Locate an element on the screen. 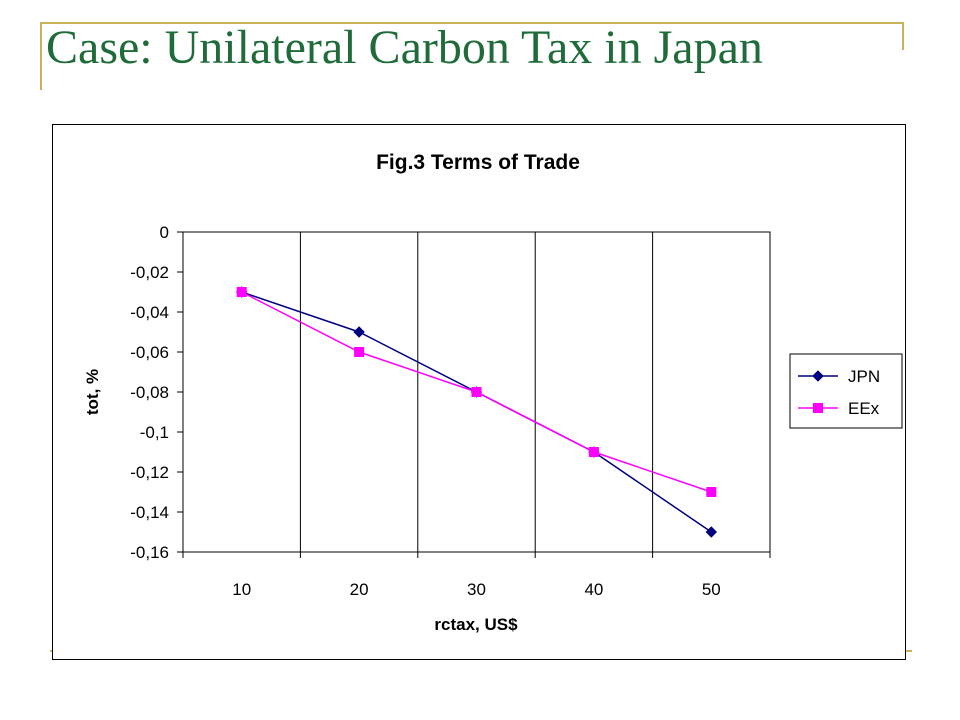 The width and height of the screenshot is (960, 720). y-axis-label: tot, % is located at coordinates (92, 392).